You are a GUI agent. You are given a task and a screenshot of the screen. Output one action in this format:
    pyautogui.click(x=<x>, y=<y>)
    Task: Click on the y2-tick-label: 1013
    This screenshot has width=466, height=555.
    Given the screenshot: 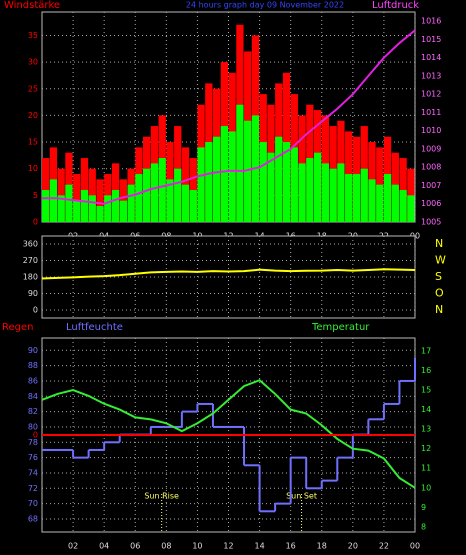 What is the action you would take?
    pyautogui.click(x=431, y=75)
    